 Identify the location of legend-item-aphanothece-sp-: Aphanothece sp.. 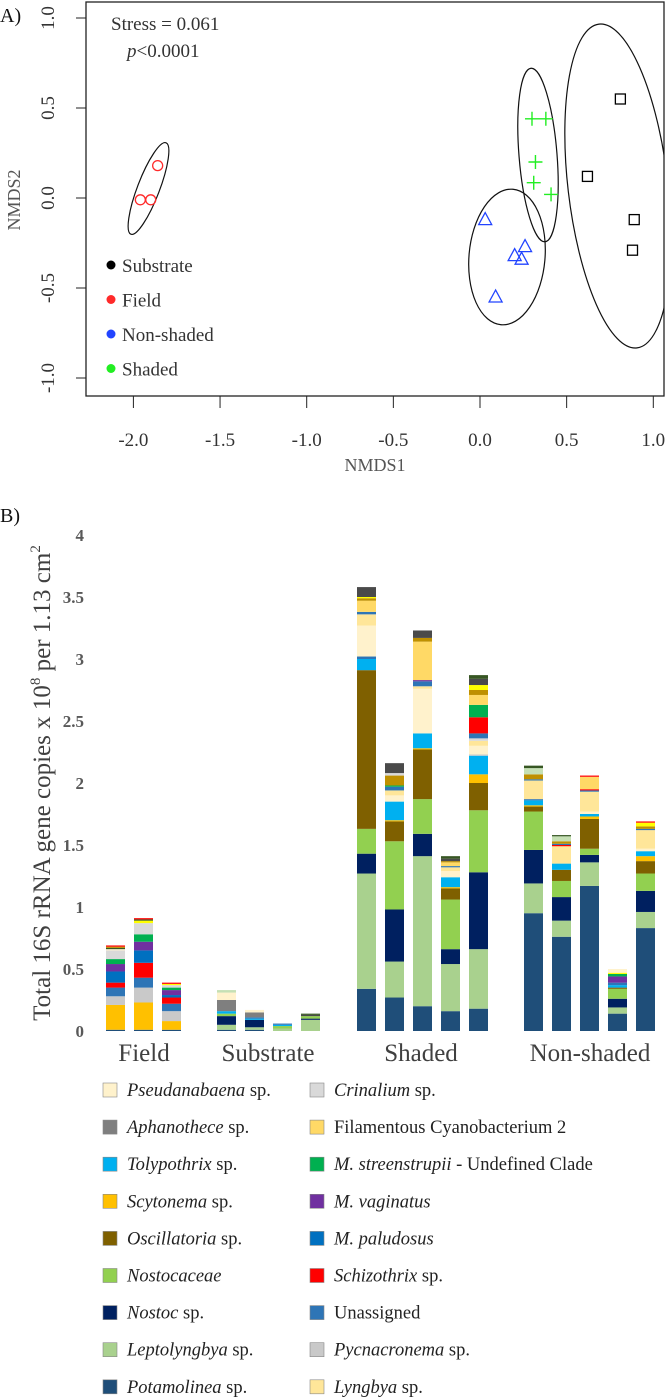
(175, 1128).